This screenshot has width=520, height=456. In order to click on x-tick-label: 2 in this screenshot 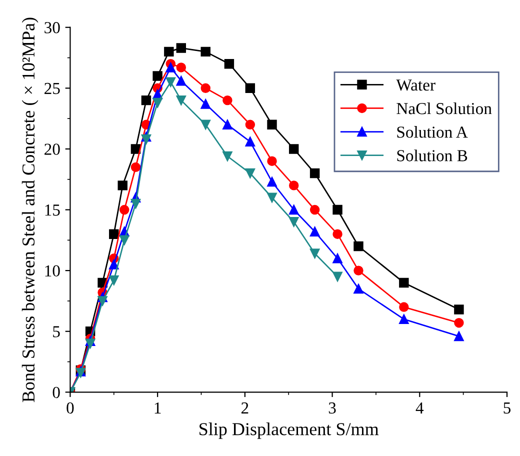, I will do `click(244, 408)`.